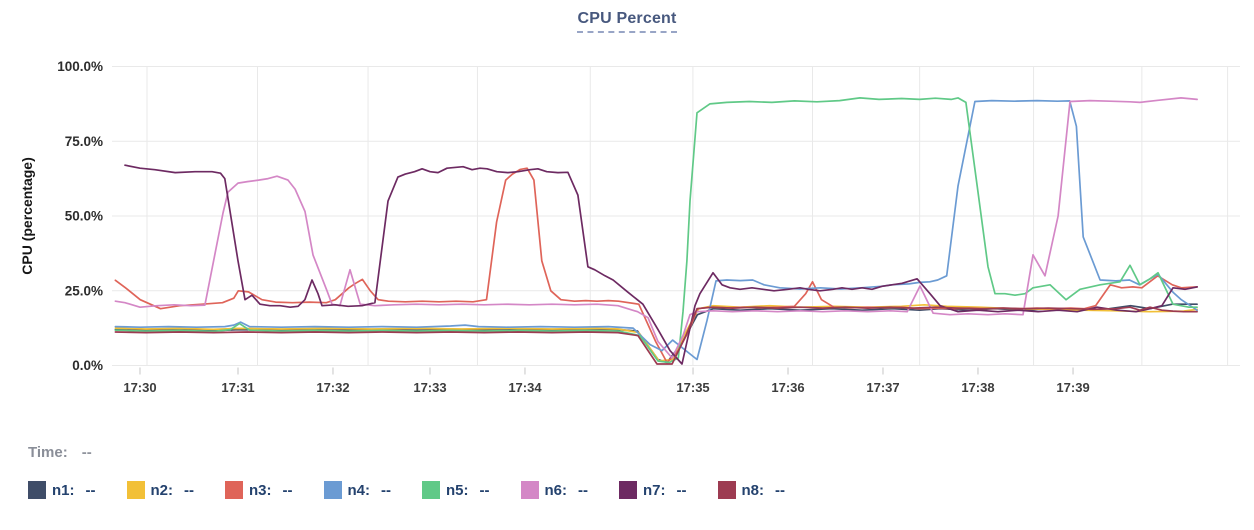 The height and width of the screenshot is (530, 1254). I want to click on legend-item-n1: n1: --, so click(62, 490).